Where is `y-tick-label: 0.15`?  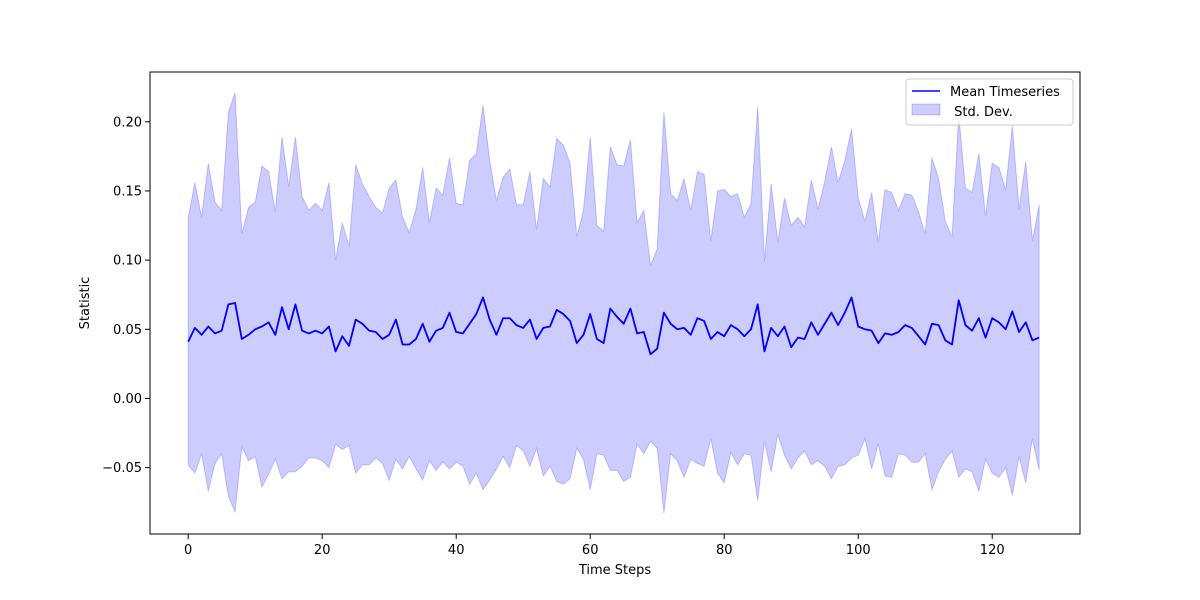 y-tick-label: 0.15 is located at coordinates (127, 191).